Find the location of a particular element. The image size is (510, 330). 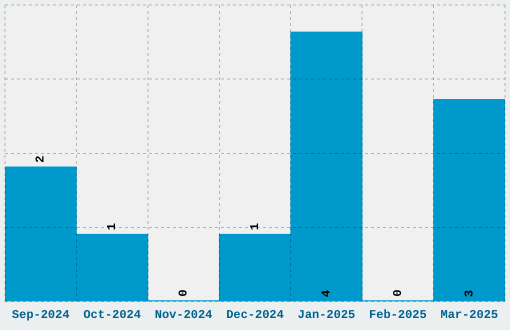

x-tick-label: Jan-2025 is located at coordinates (327, 315).